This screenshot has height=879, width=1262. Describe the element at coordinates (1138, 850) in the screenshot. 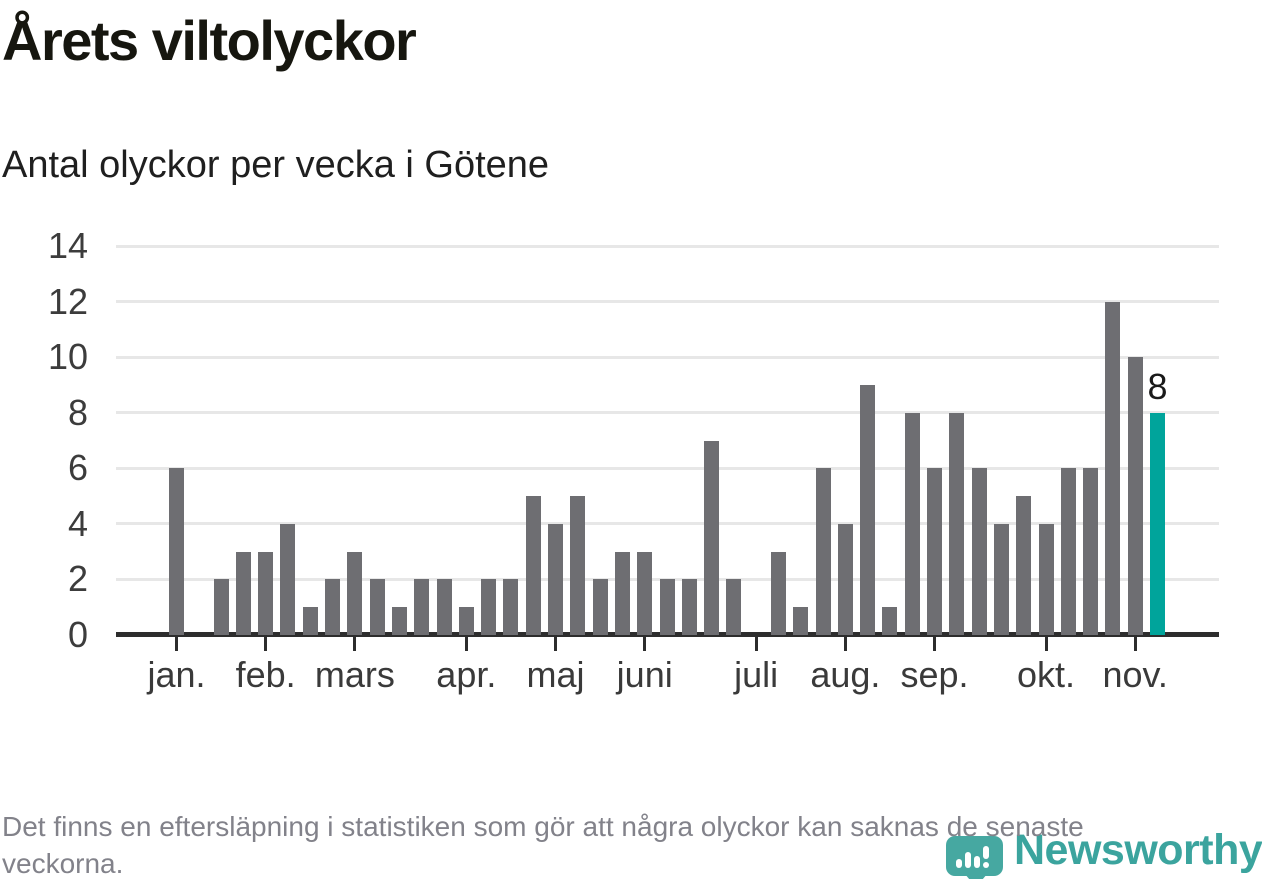

I see `logo-wordmark: Newsworthy` at that location.